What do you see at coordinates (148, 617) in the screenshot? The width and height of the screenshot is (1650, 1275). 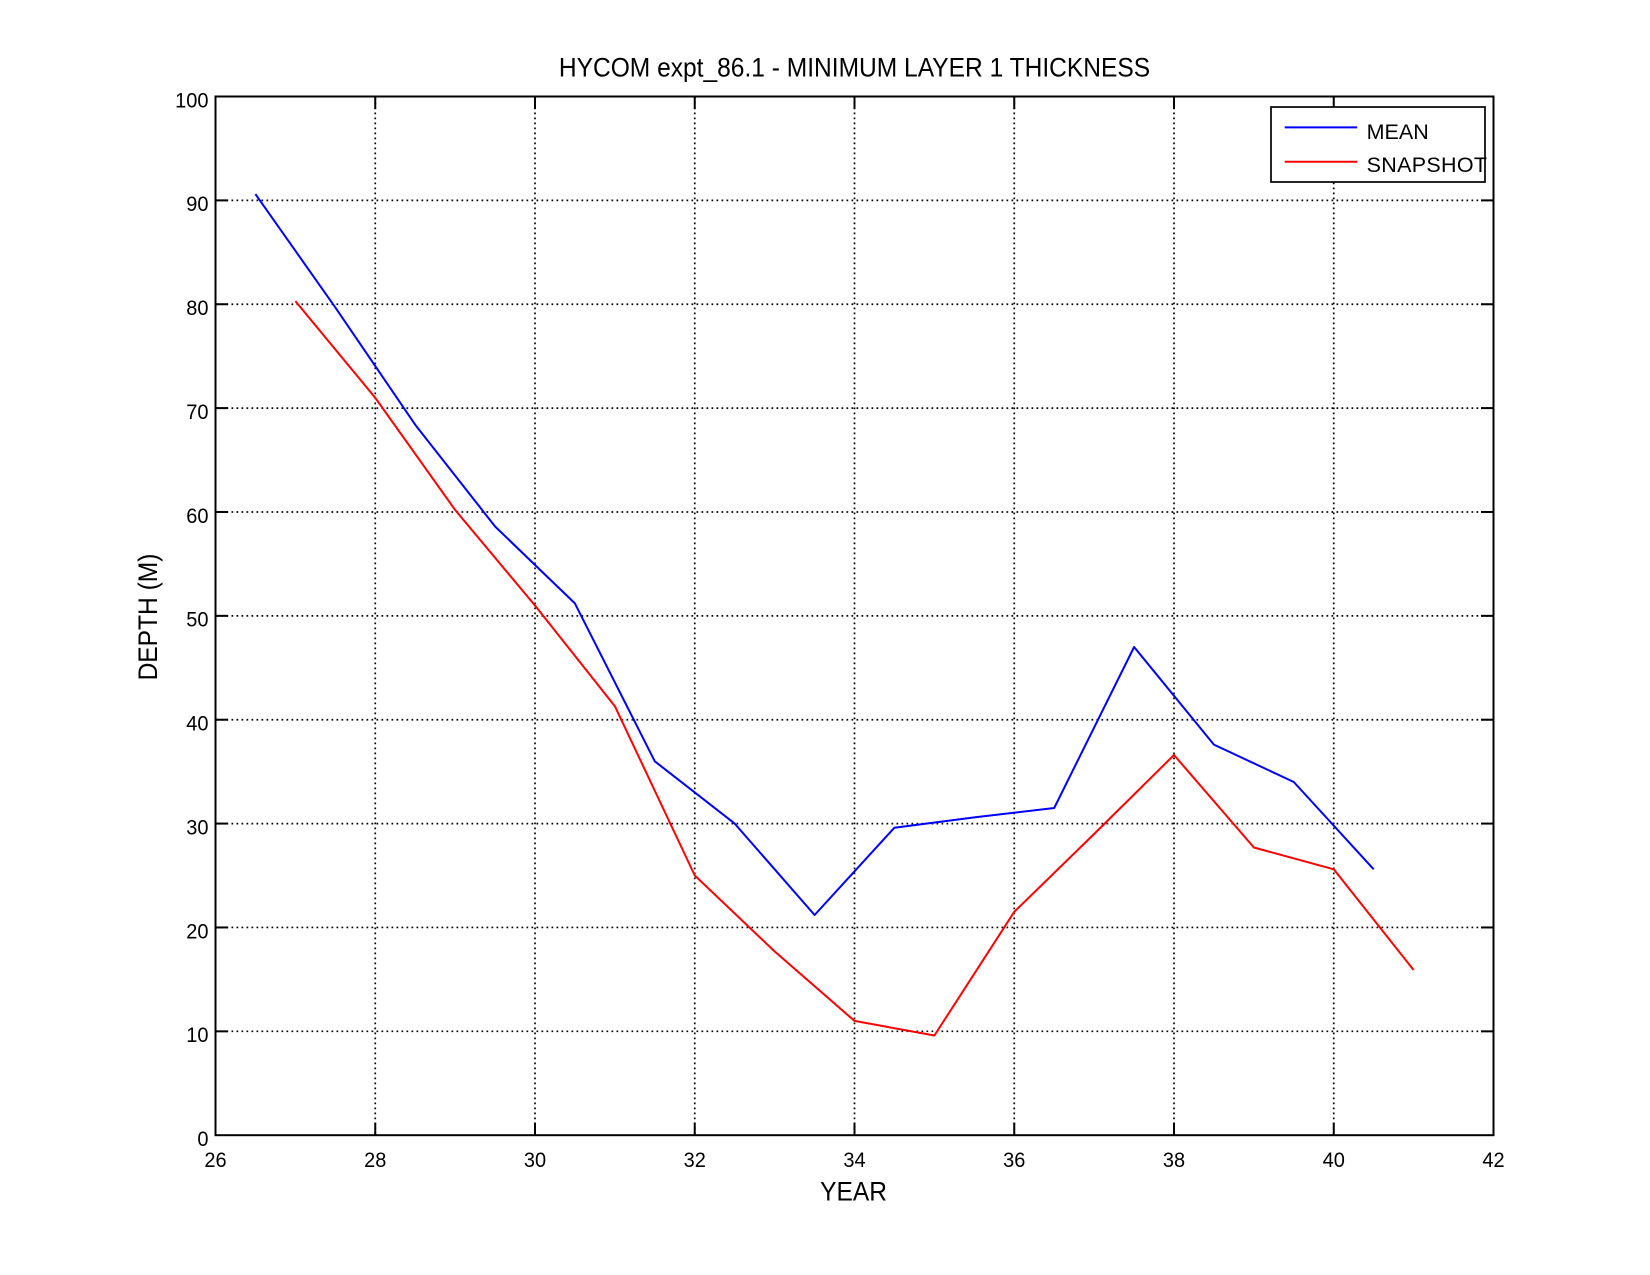 I see `svg-text: DEPTH (M)` at bounding box center [148, 617].